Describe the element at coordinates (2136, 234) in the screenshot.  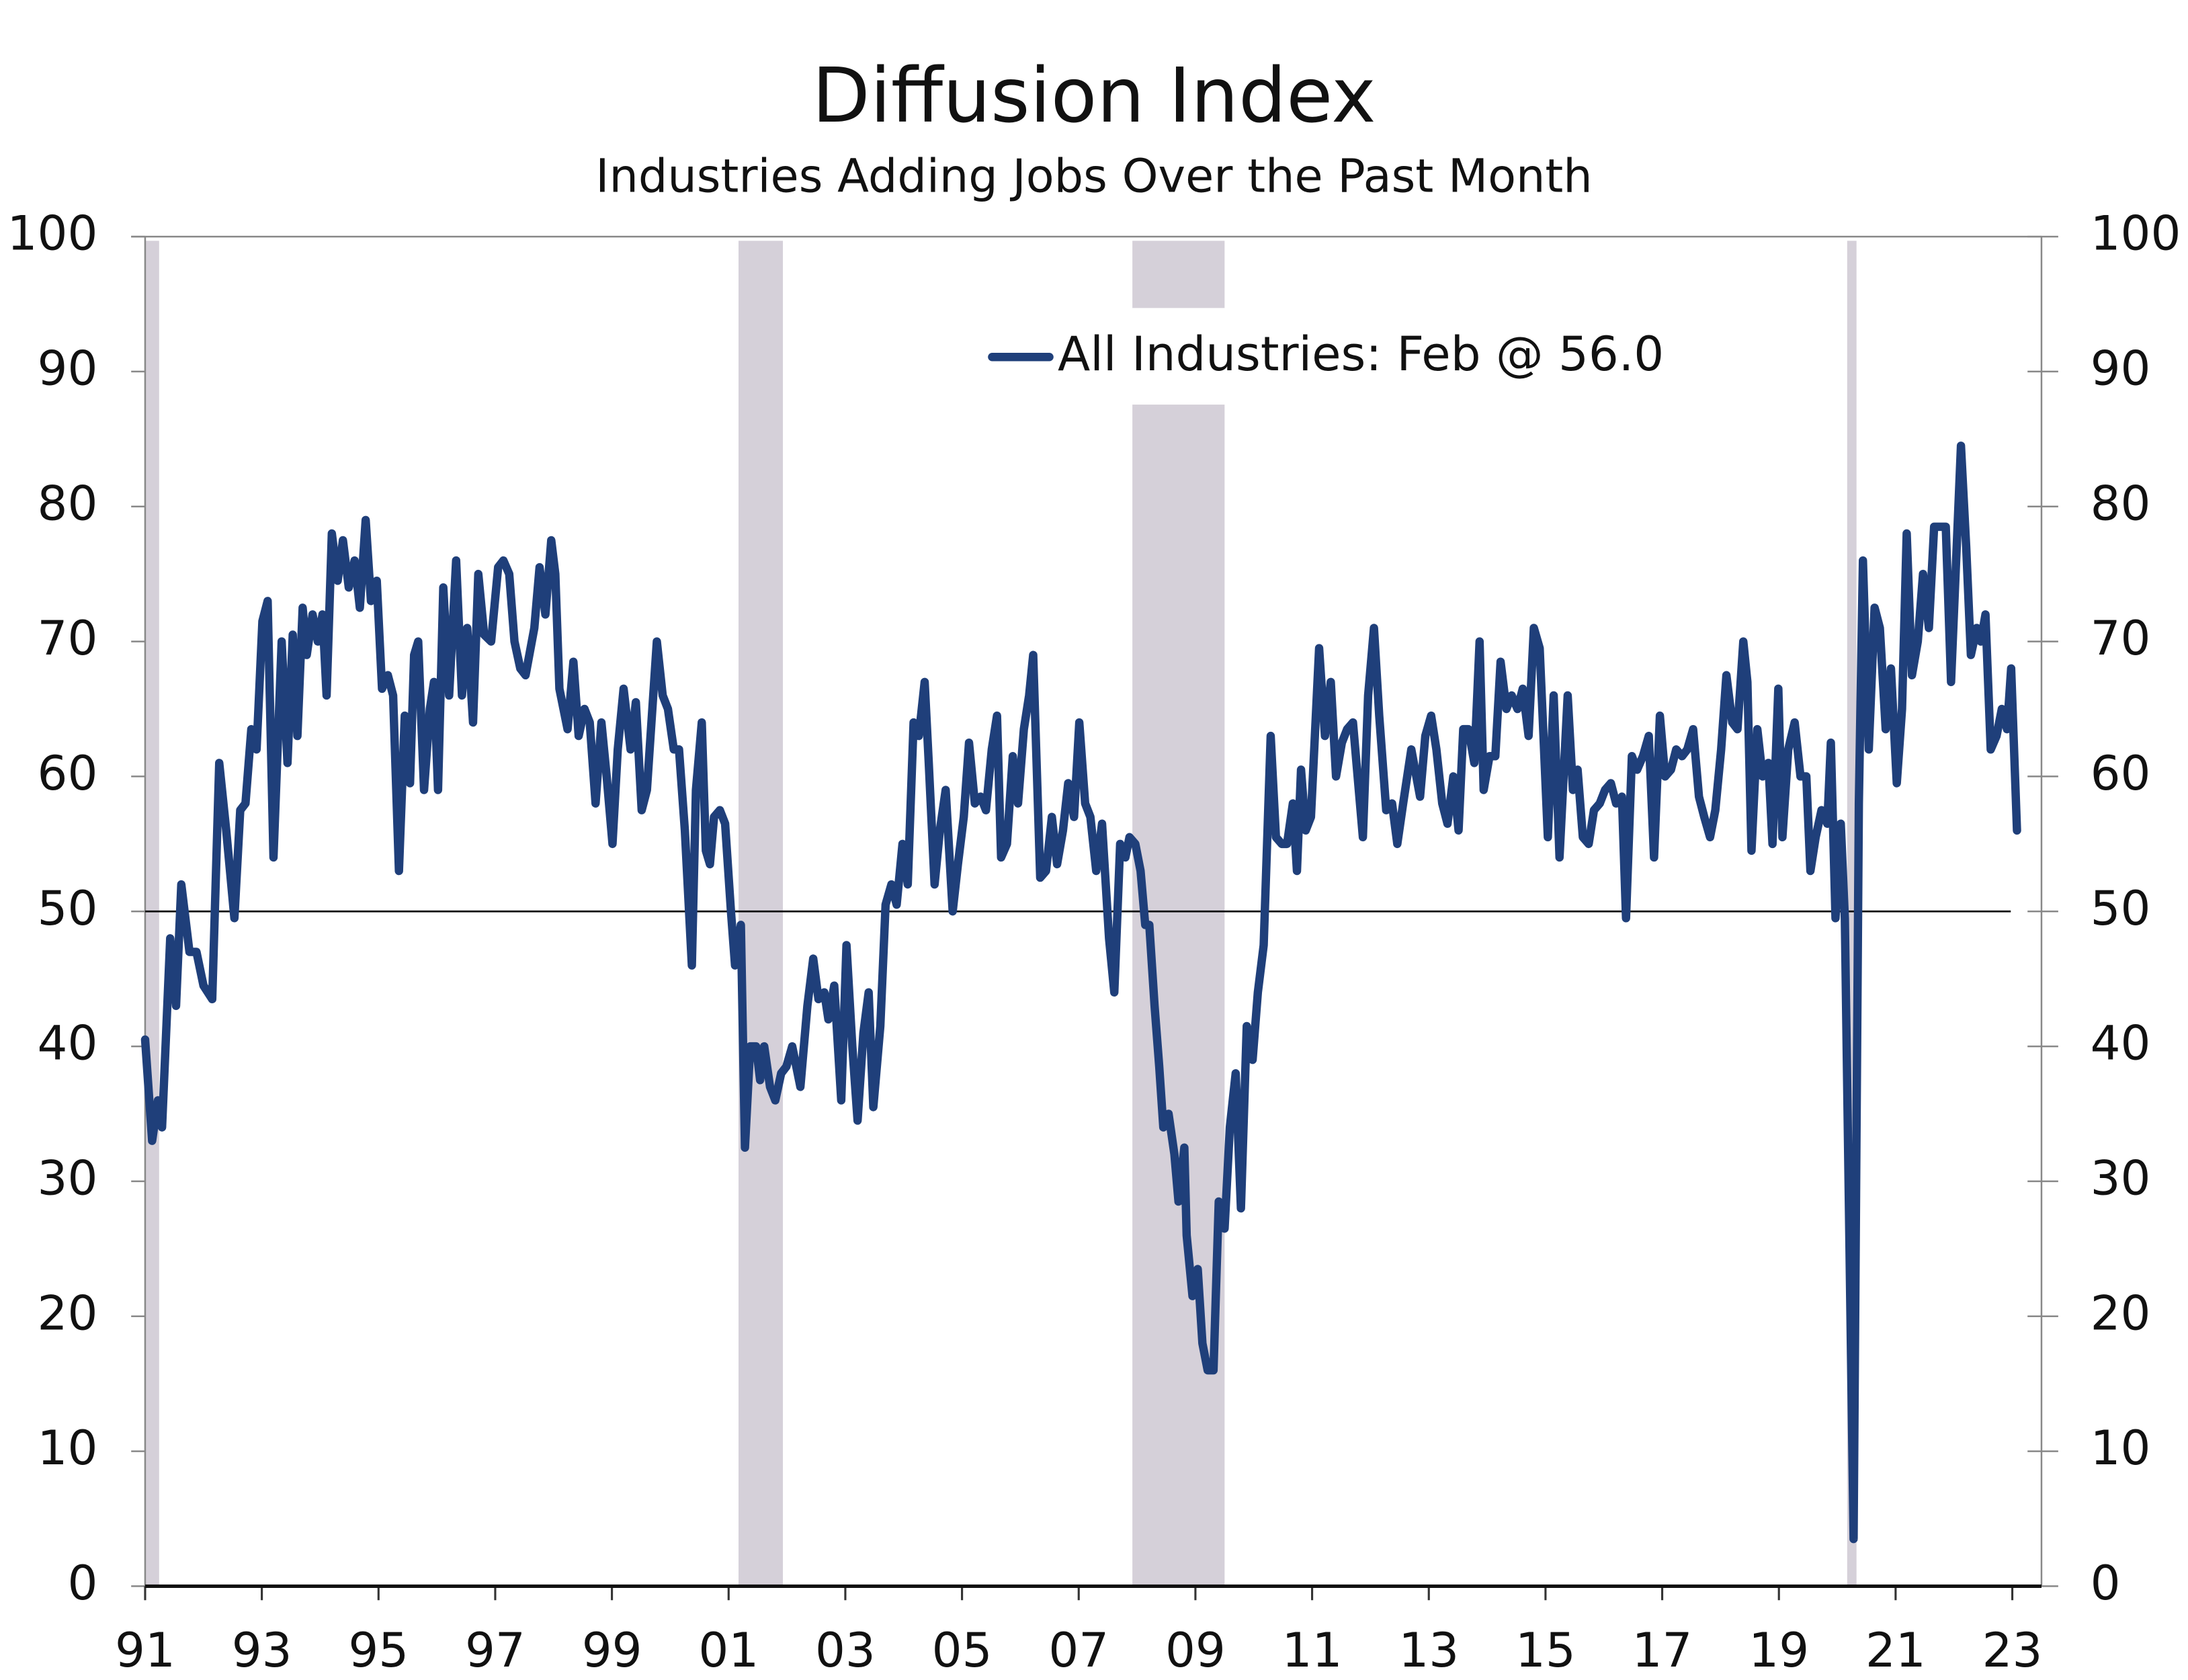
I see `y2-tick-label: 100` at that location.